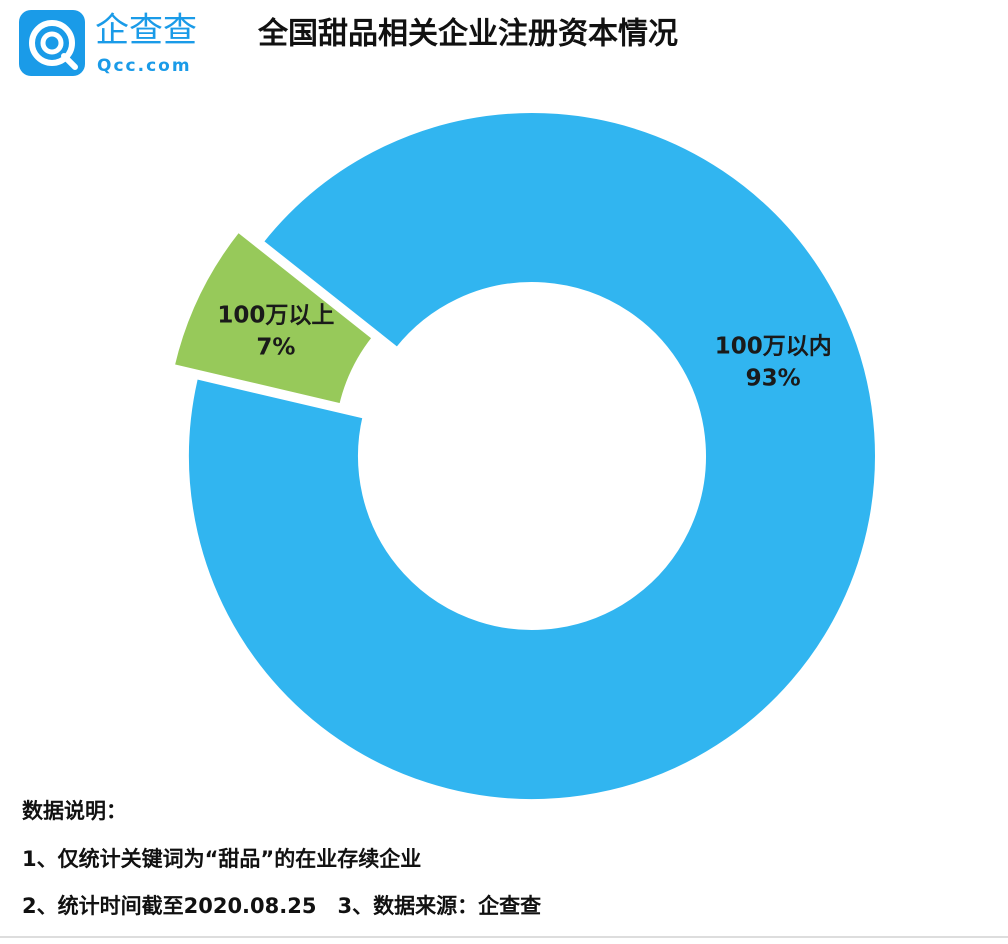 This screenshot has width=1008, height=944. What do you see at coordinates (281, 906) in the screenshot?
I see `note-line: 2、统计时间截至2020.08.25 3、数据来源：企查查` at bounding box center [281, 906].